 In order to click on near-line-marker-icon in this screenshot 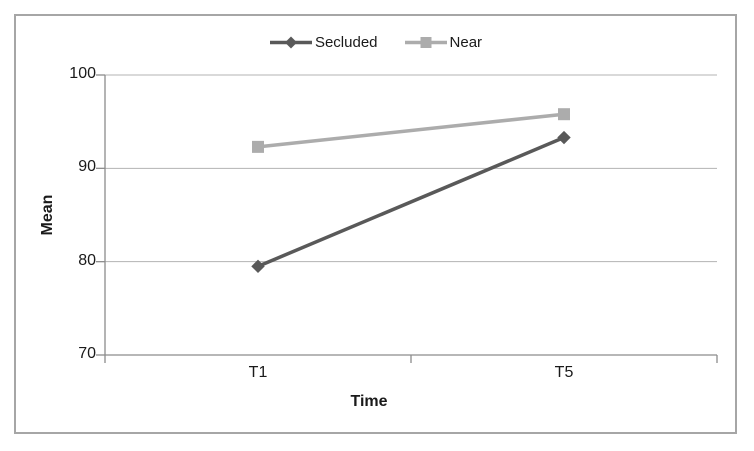, I will do `click(426, 42)`.